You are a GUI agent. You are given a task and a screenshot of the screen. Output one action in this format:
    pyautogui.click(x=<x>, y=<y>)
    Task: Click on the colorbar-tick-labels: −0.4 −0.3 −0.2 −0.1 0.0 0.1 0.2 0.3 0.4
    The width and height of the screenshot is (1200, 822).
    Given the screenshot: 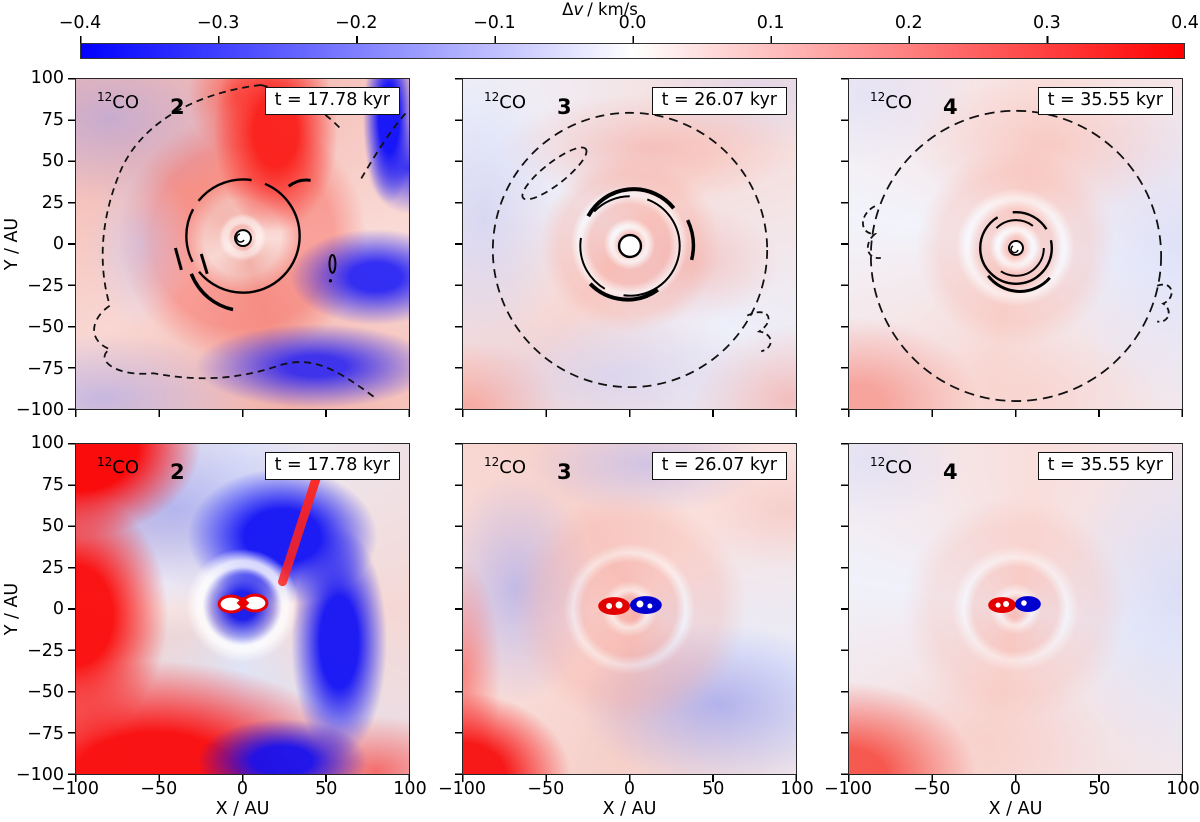 What is the action you would take?
    pyautogui.click(x=629, y=23)
    